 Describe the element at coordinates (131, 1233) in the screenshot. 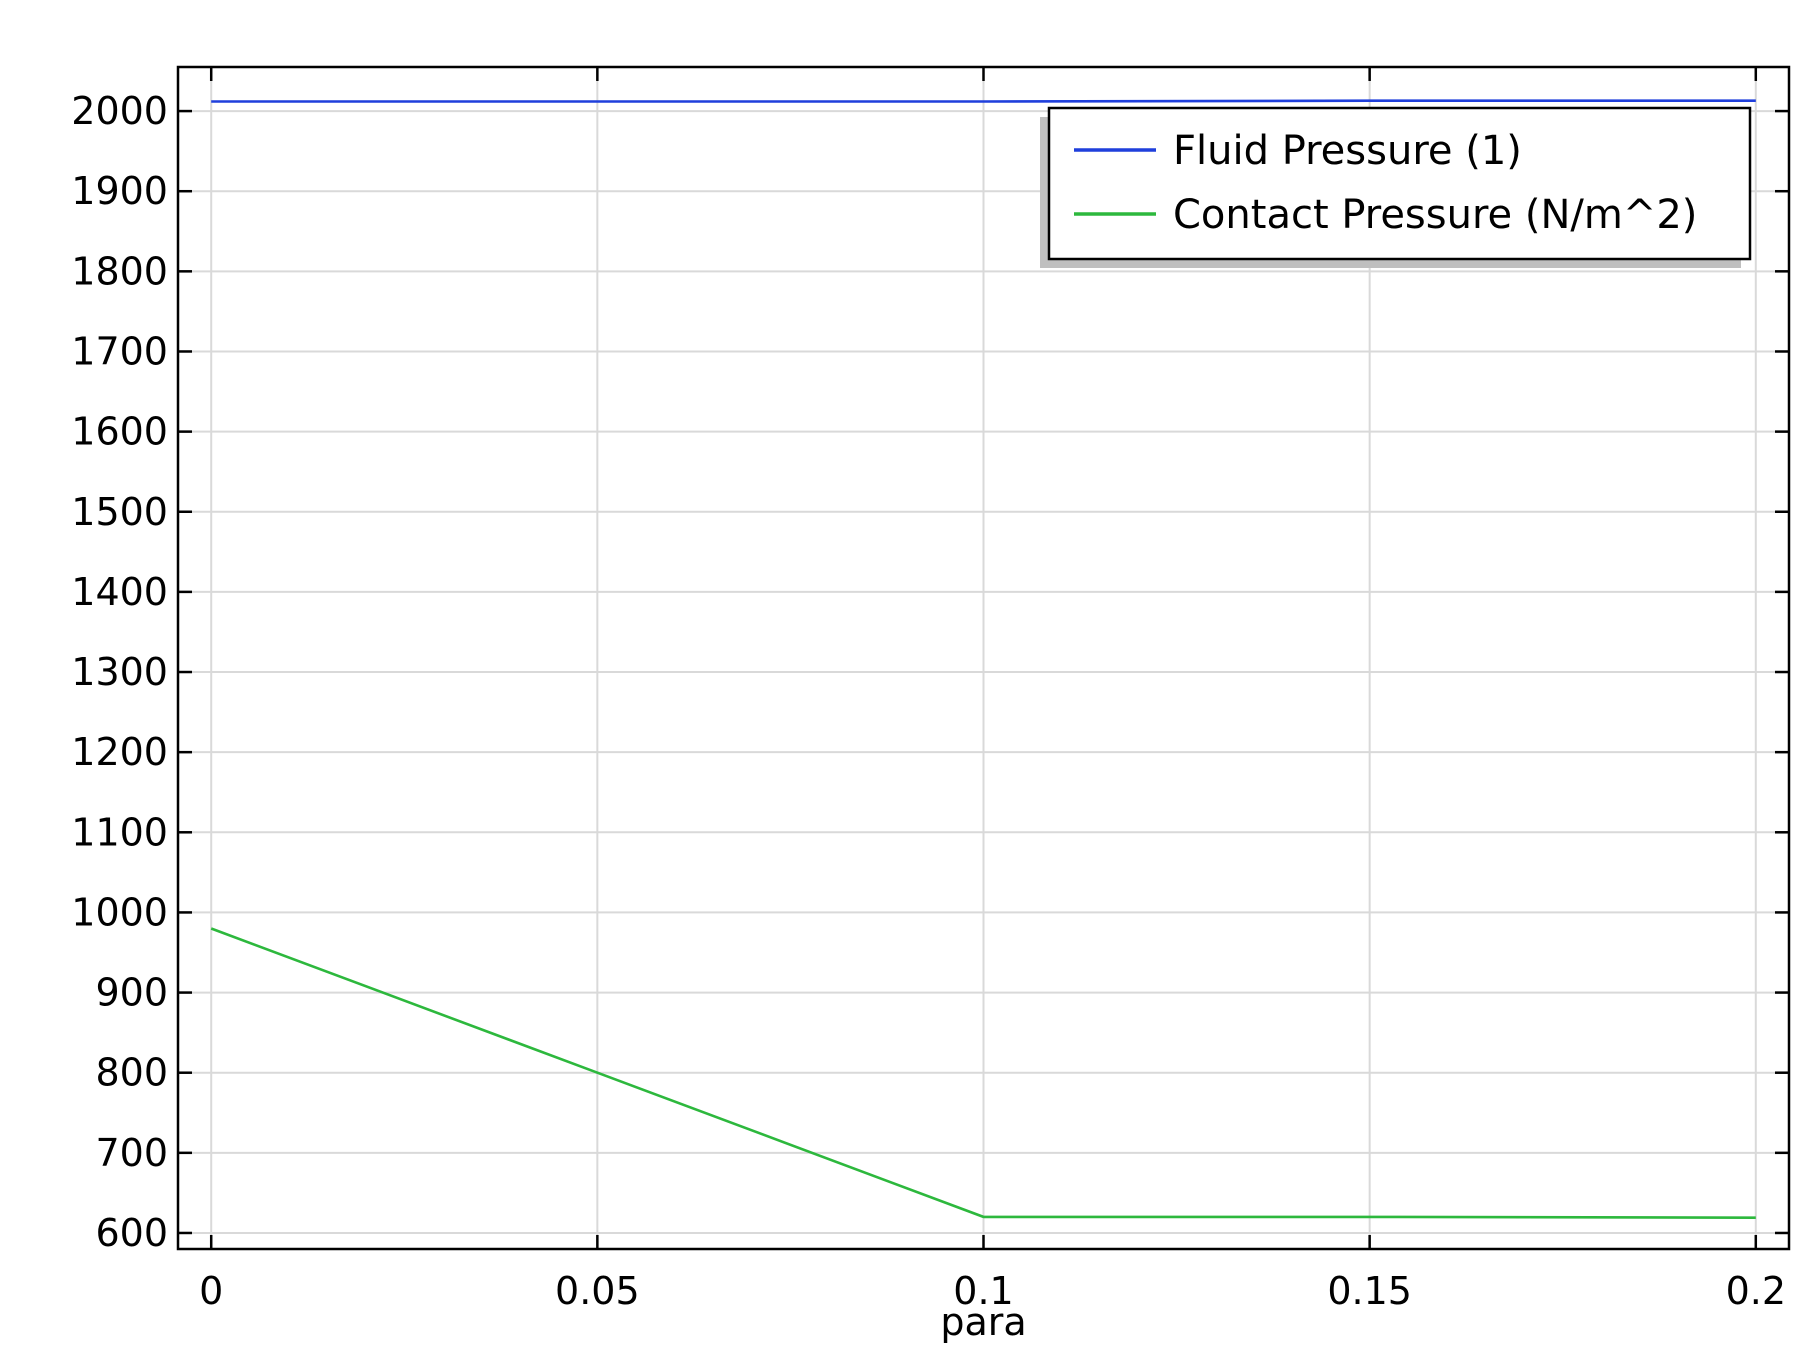

I see `y-tick-label: 600` at that location.